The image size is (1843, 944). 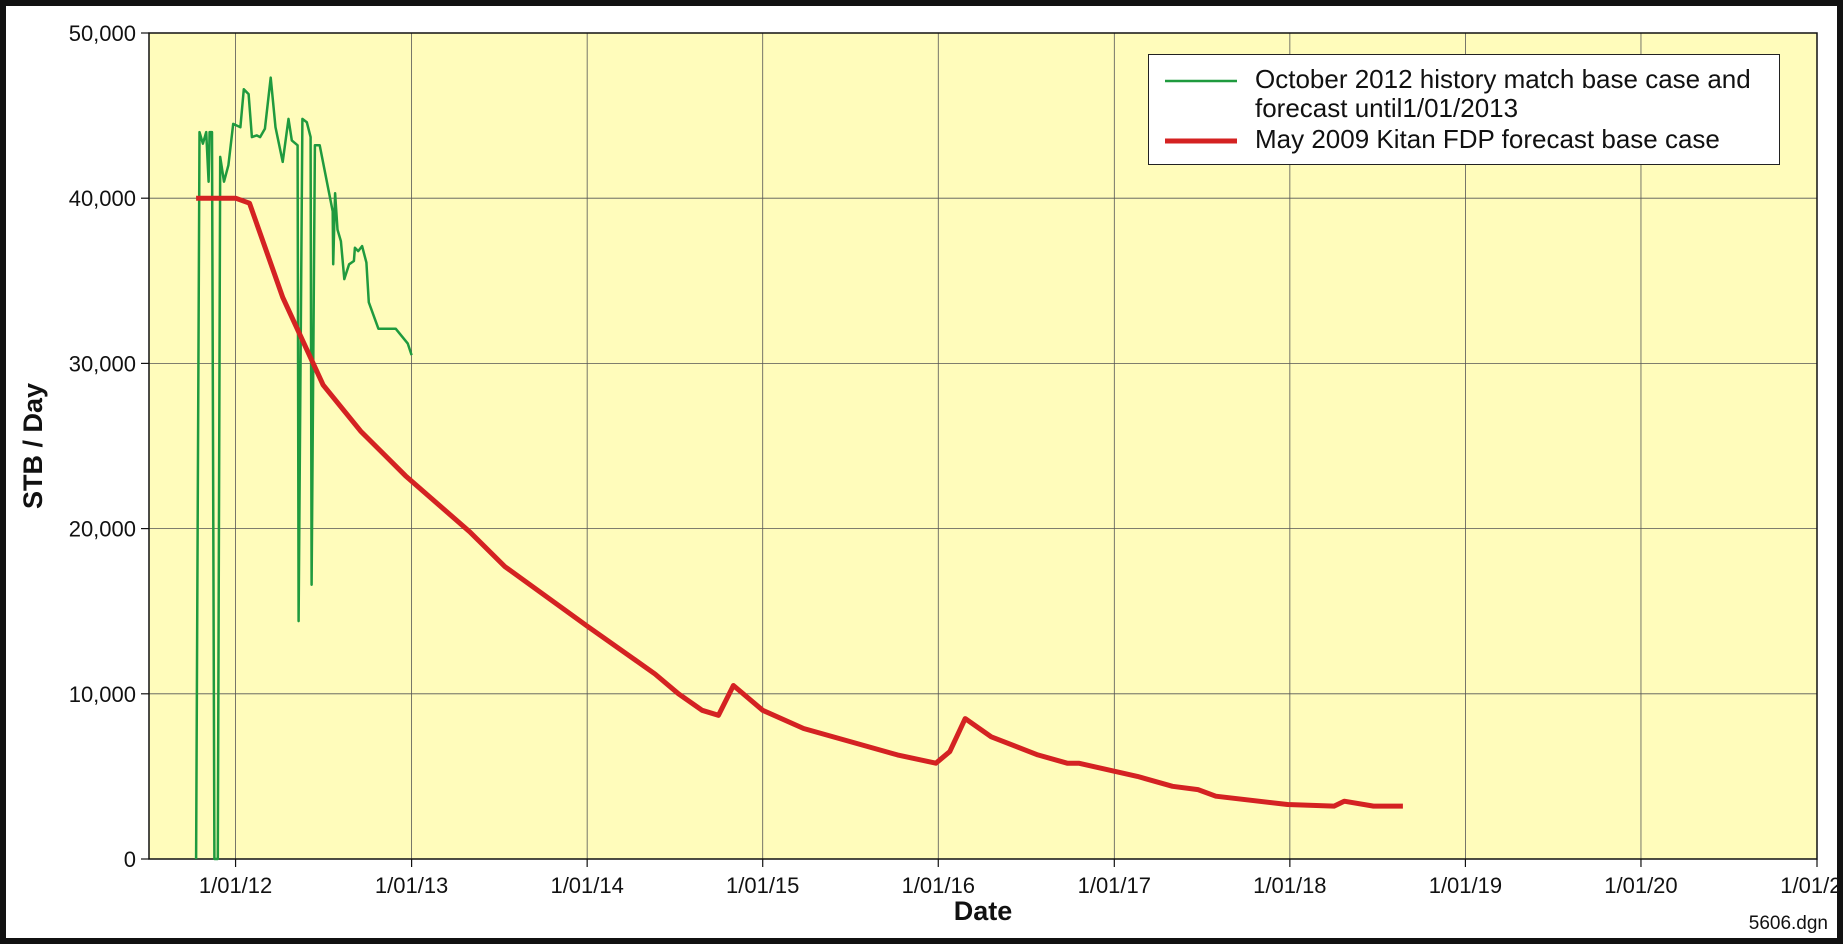 I want to click on x-tick-label: 1/01/17, so click(x=1114, y=885).